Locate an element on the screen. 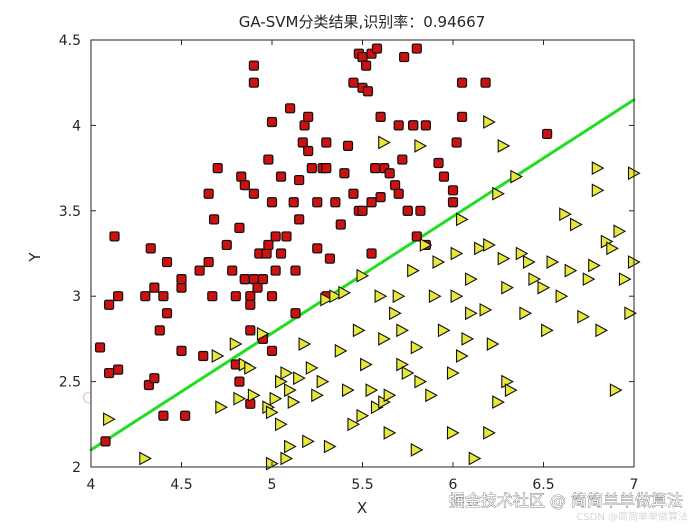 The height and width of the screenshot is (529, 700). footer-watermark-main: 掘金技术社区 @ 简简单单做算法 is located at coordinates (566, 500).